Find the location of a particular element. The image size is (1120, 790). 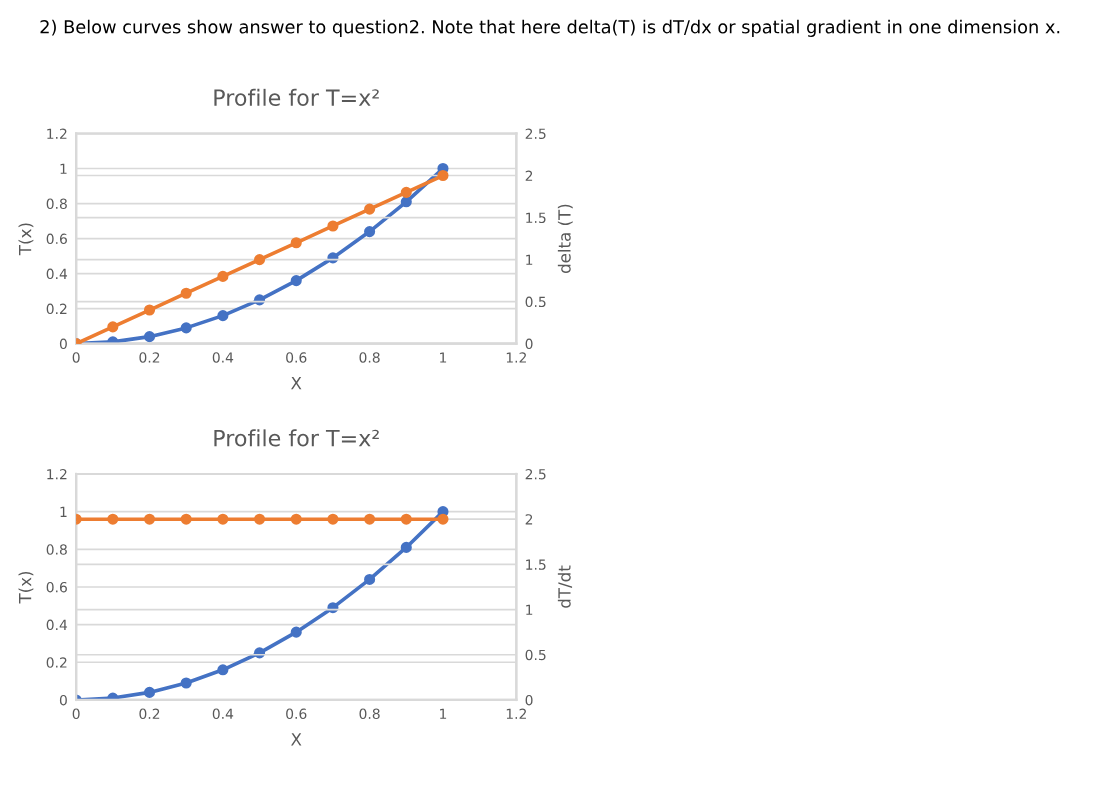

y2-axis-title: dT/dt is located at coordinates (565, 586).